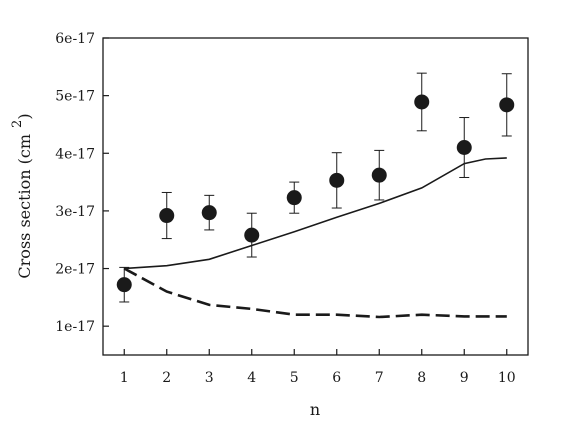 Image resolution: width=580 pixels, height=425 pixels. What do you see at coordinates (75, 97) in the screenshot?
I see `y-tick-label: 5e-17` at bounding box center [75, 97].